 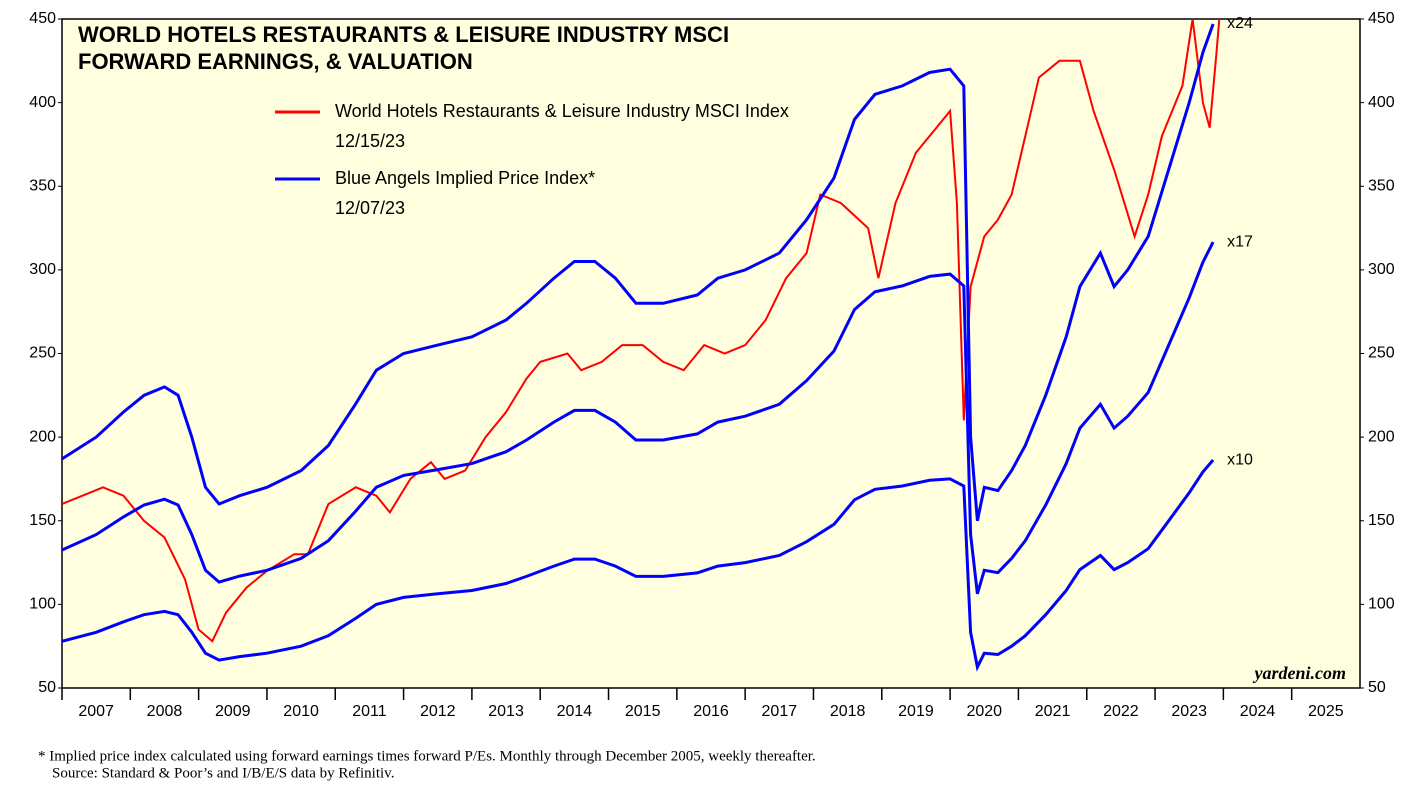 I want to click on legend-label: Blue Angels Implied Price Index*, so click(x=465, y=178).